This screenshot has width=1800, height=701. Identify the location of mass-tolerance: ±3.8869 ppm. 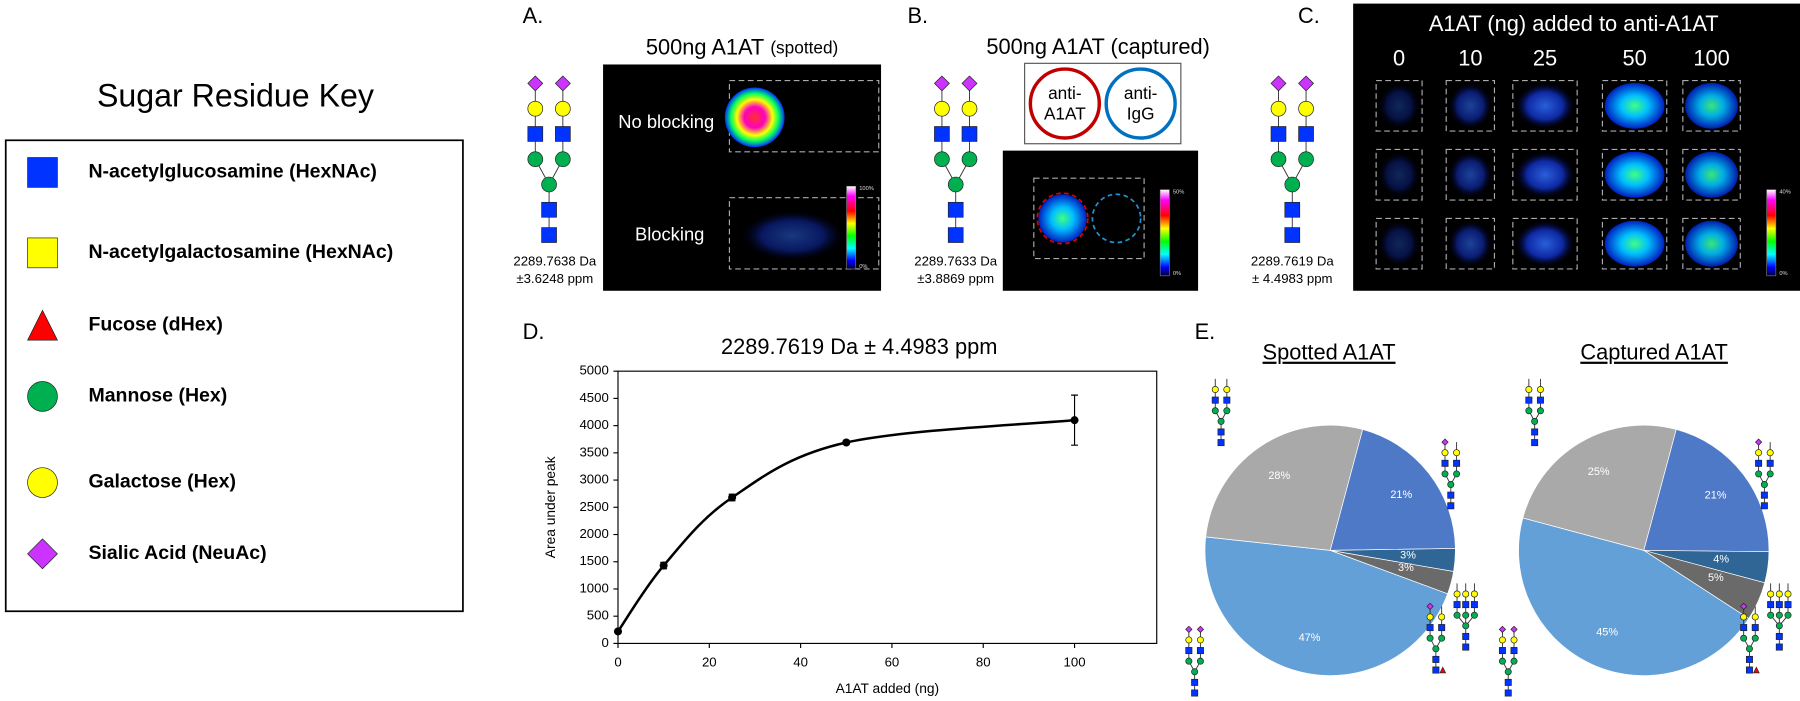
(955, 278).